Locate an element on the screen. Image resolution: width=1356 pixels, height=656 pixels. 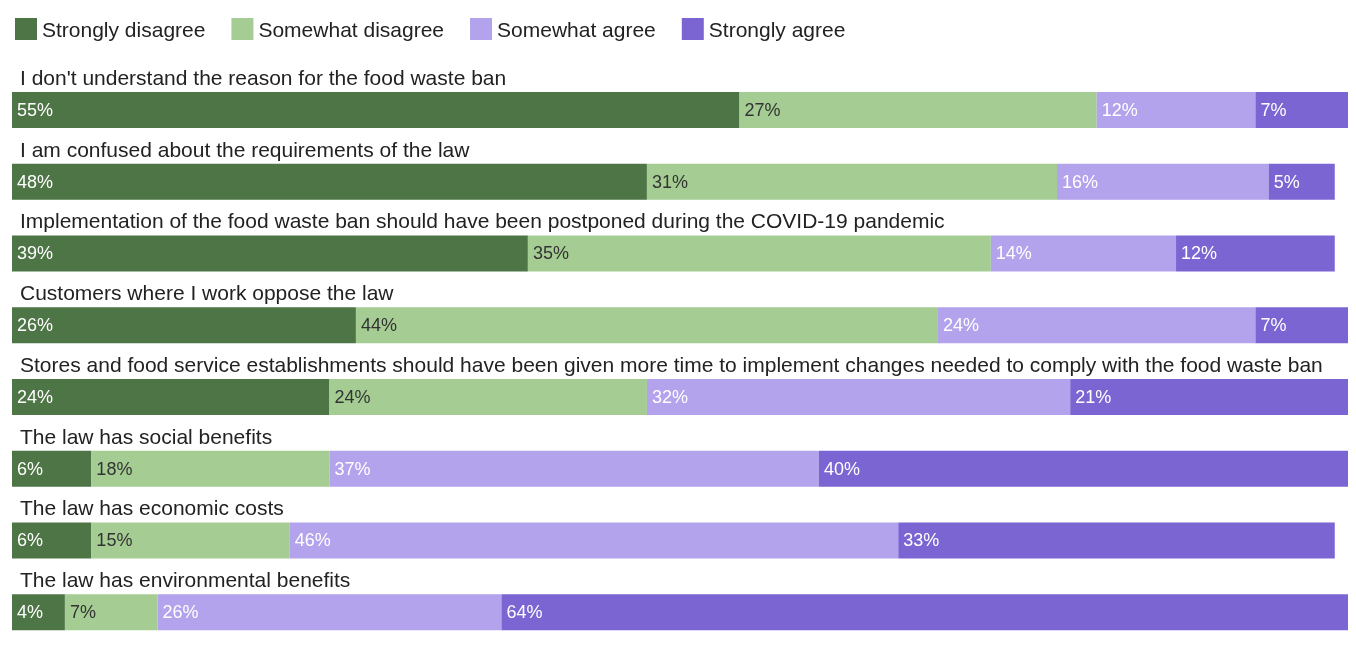
data-label: 21% is located at coordinates (1093, 396).